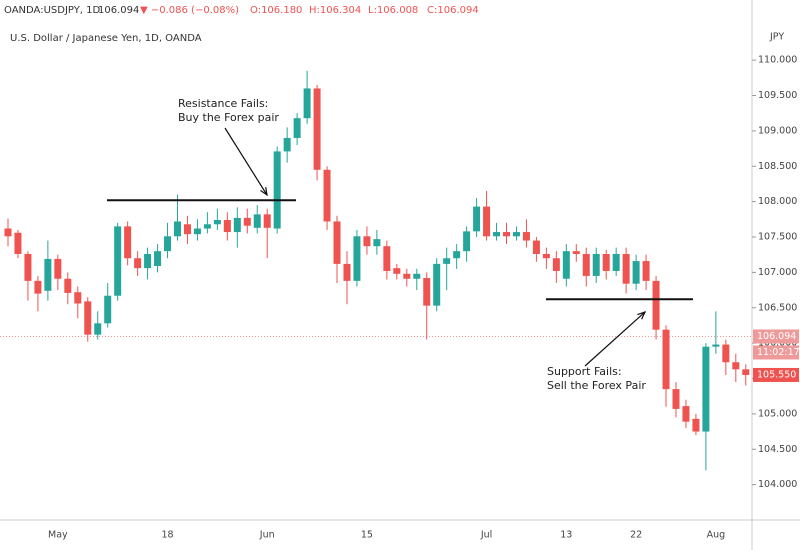 This screenshot has height=550, width=800. I want to click on subtitle: U.S. Dollar / Japanese Yen, 1D, OANDA, so click(106, 38).